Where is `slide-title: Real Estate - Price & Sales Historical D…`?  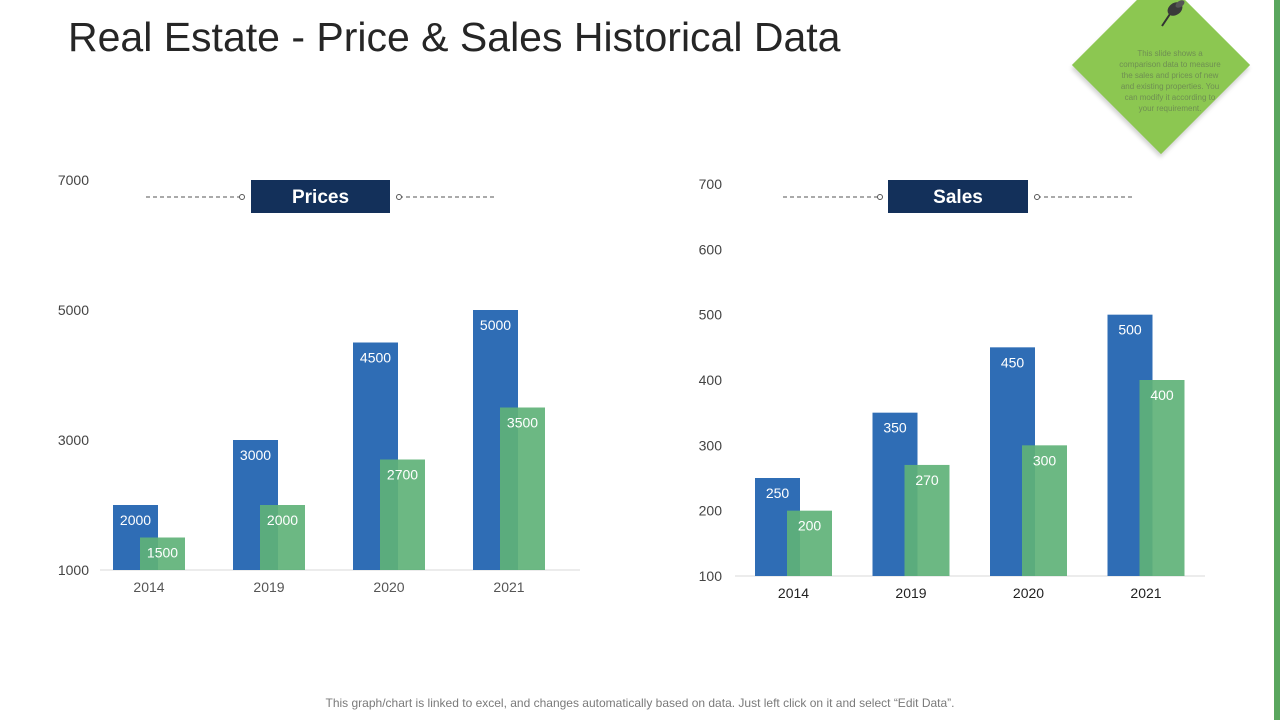 slide-title: Real Estate - Price & Sales Historical D… is located at coordinates (454, 37).